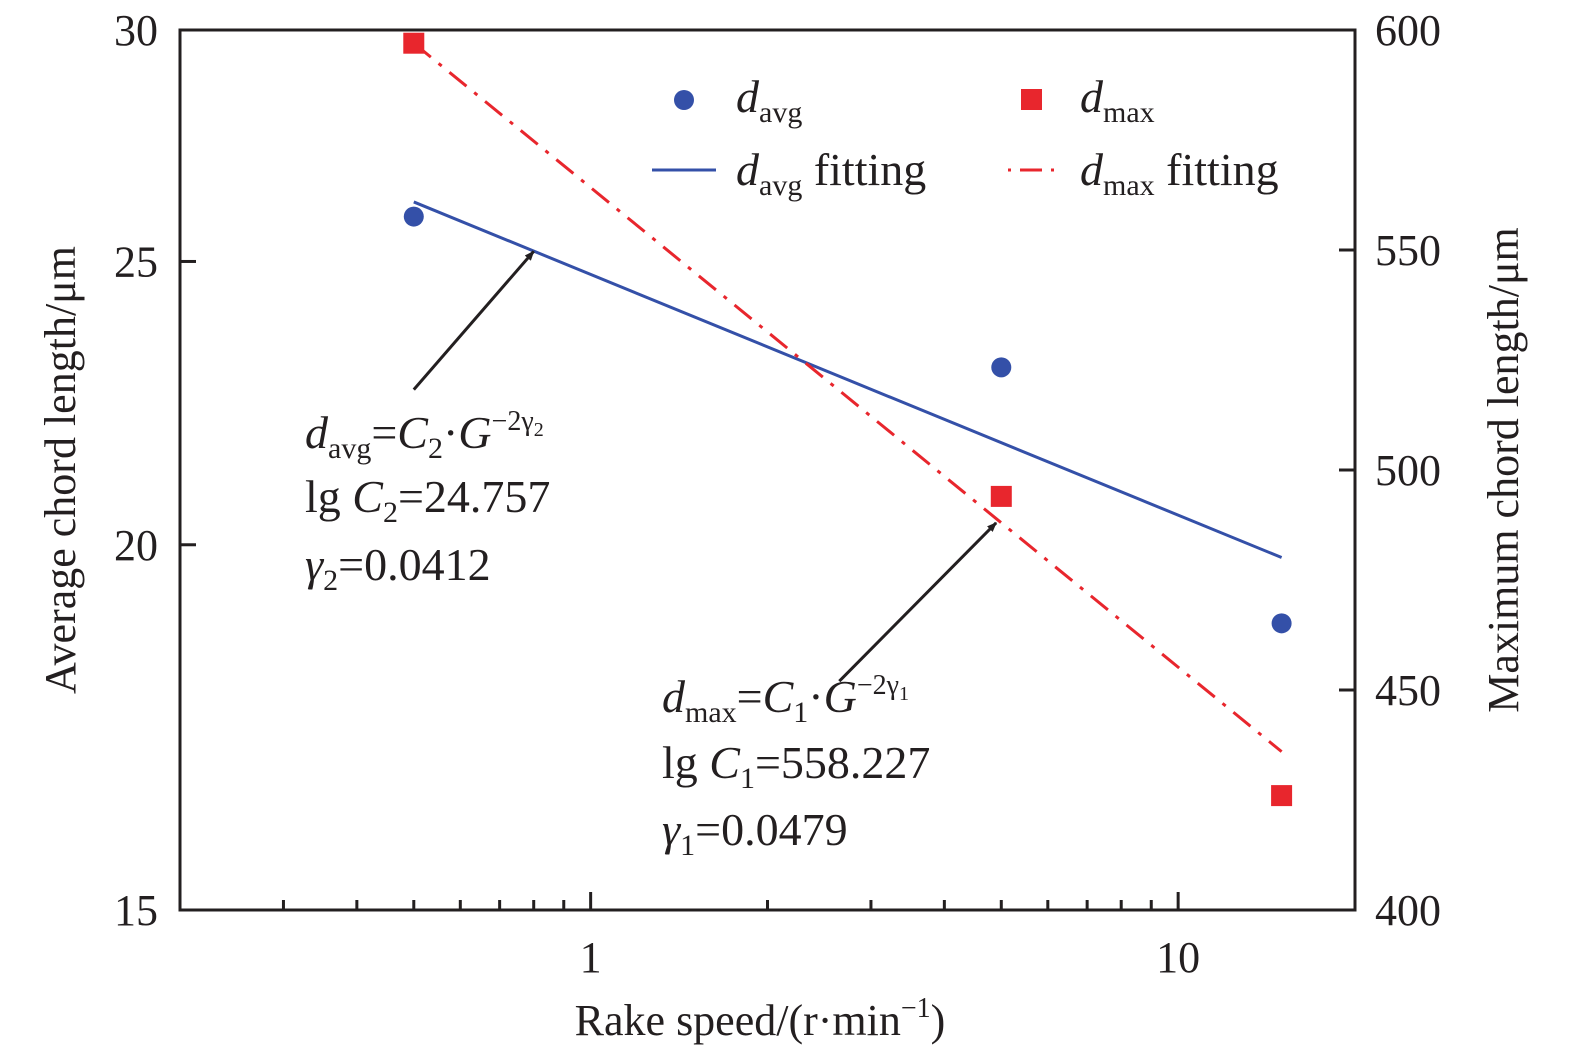 This screenshot has width=1575, height=1055. Describe the element at coordinates (1503, 470) in the screenshot. I see `y-right-axis-title: Maximum chord length/μm` at that location.